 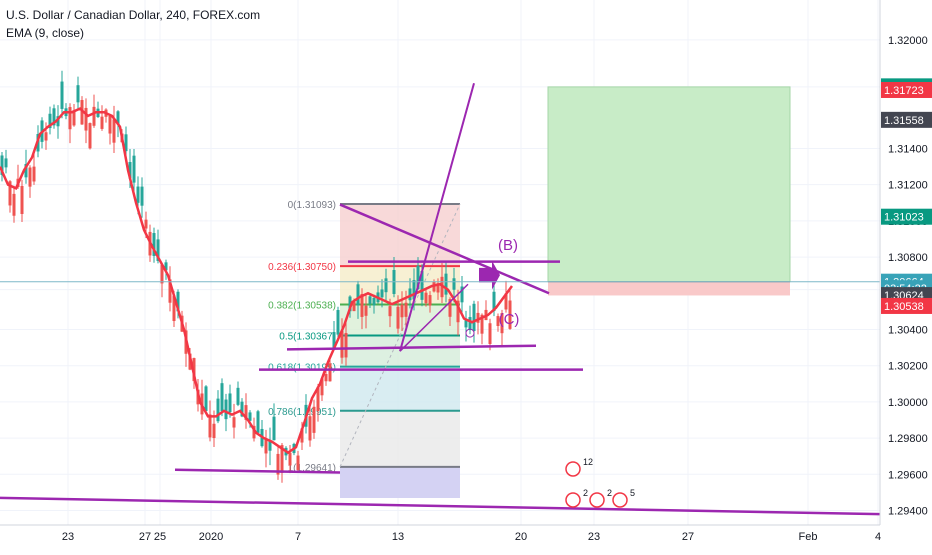 What do you see at coordinates (257, 471) in the screenshot?
I see `support-line` at bounding box center [257, 471].